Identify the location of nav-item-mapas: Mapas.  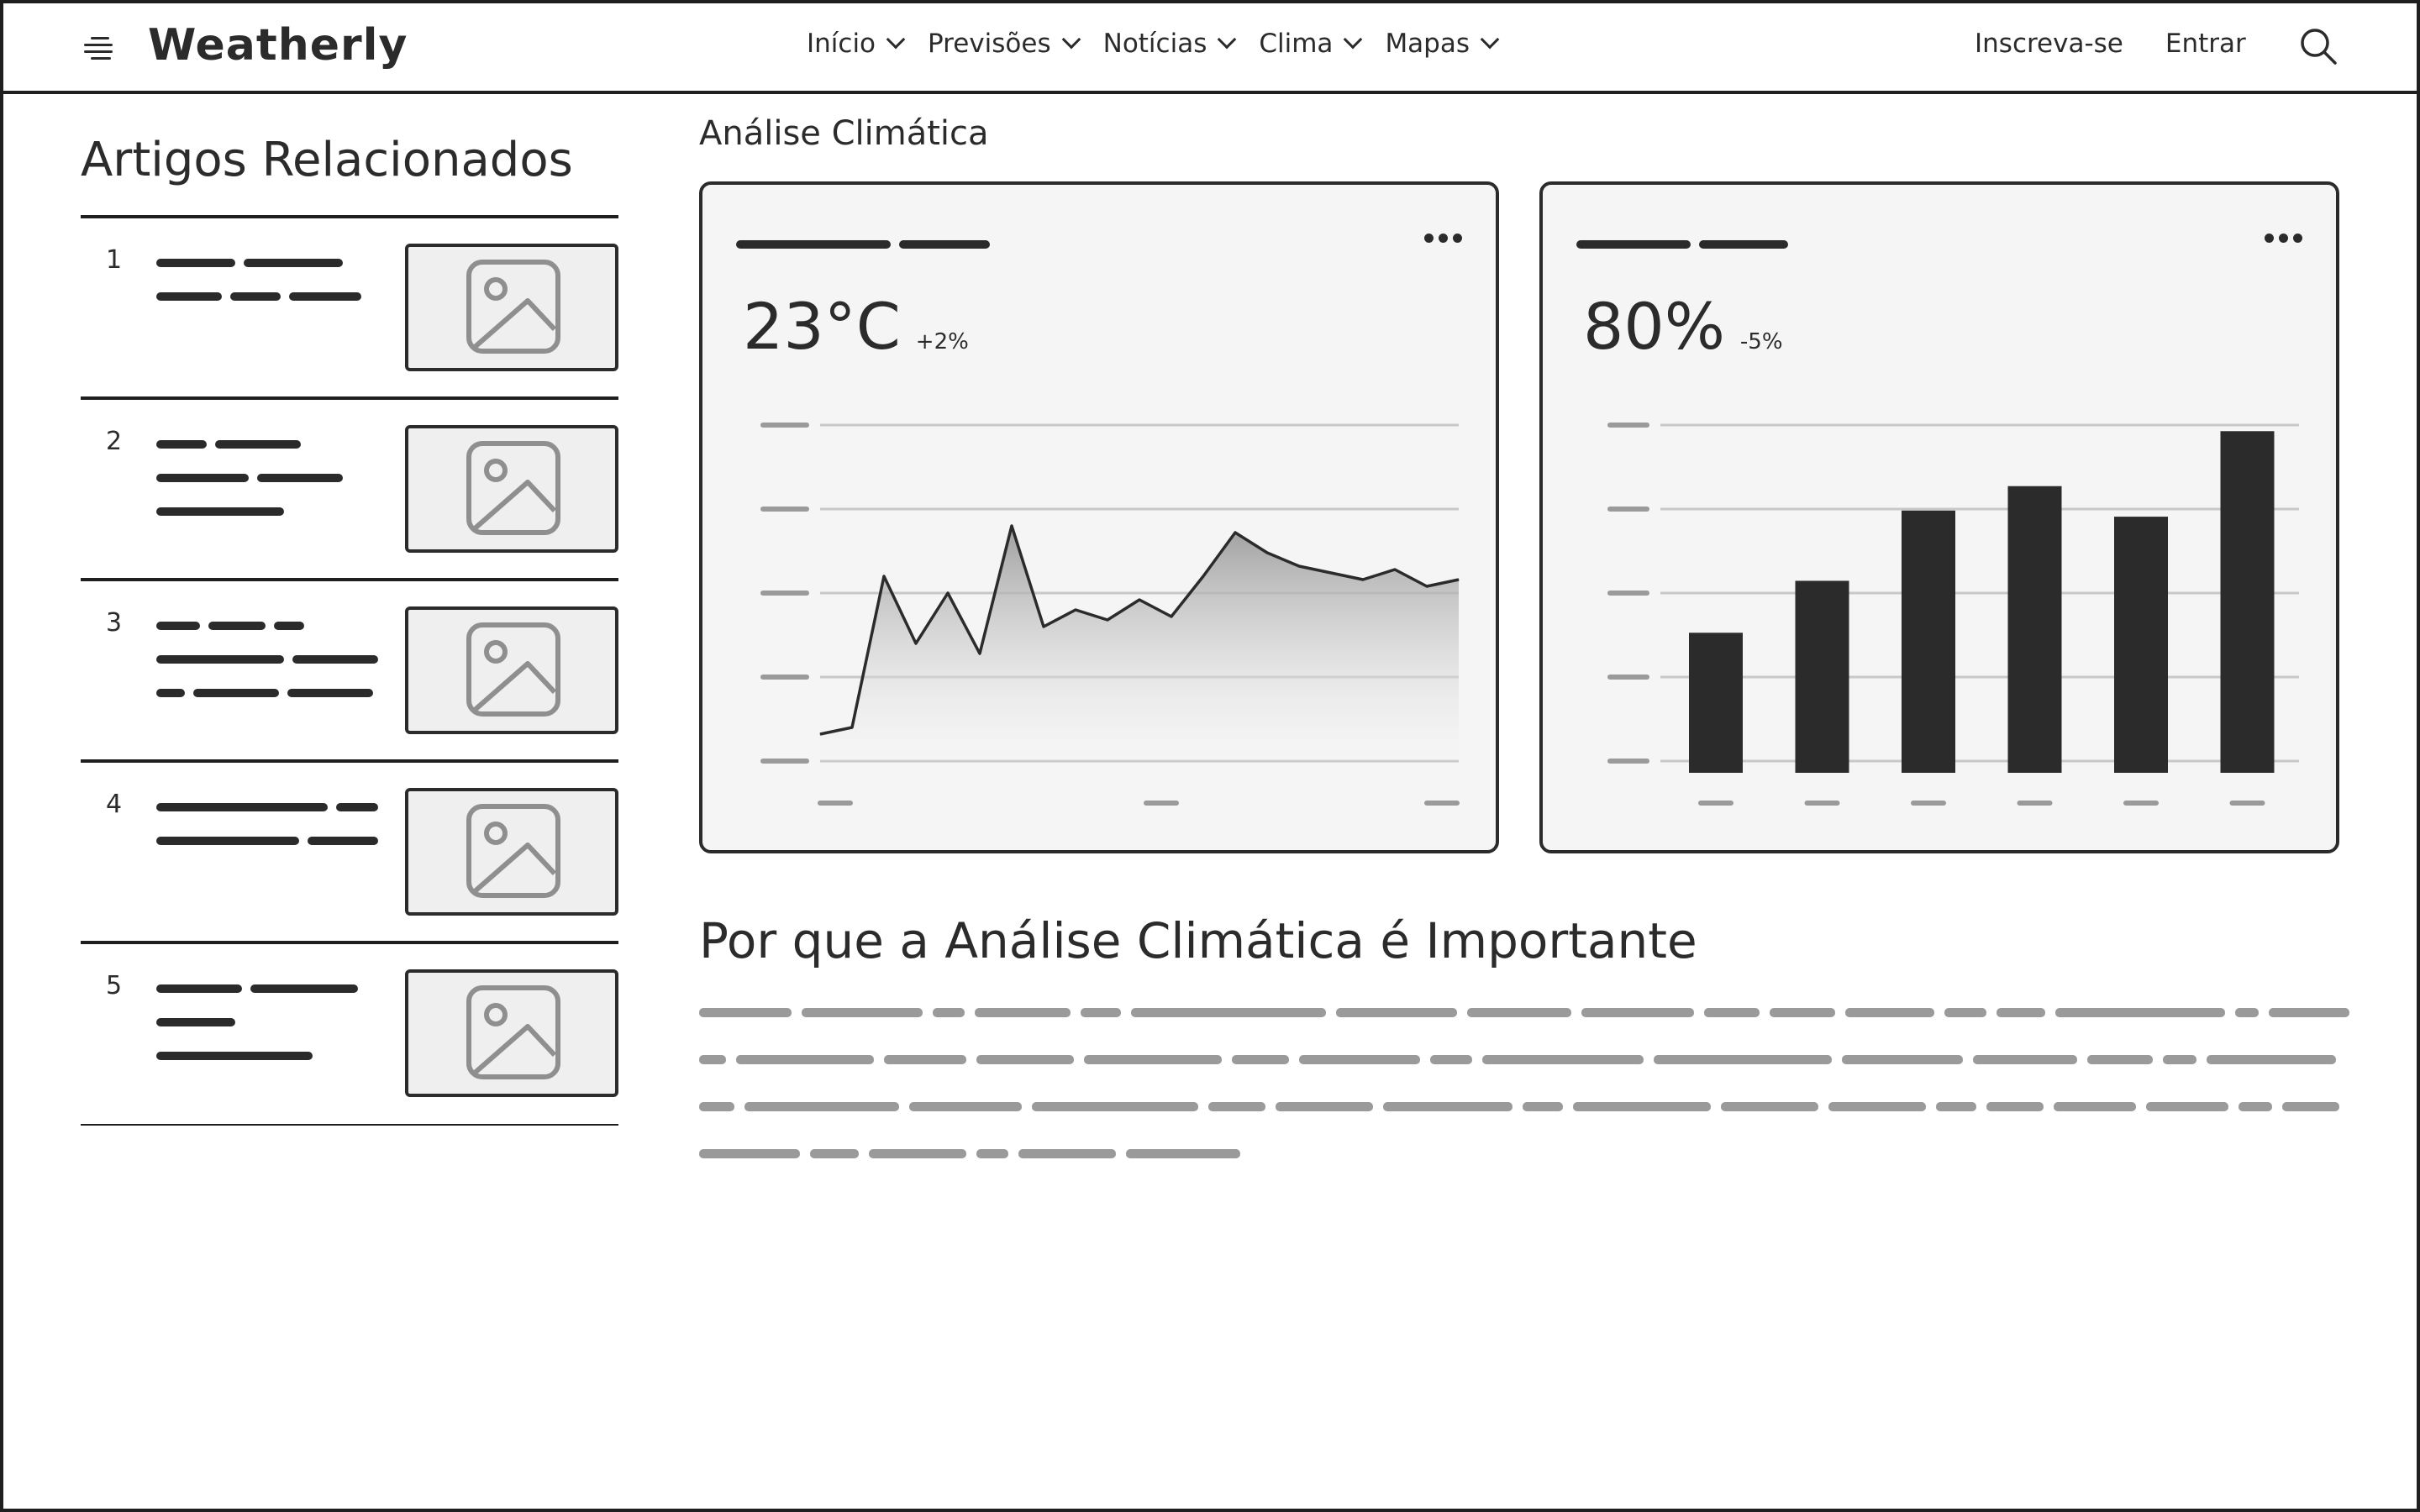
(1442, 44).